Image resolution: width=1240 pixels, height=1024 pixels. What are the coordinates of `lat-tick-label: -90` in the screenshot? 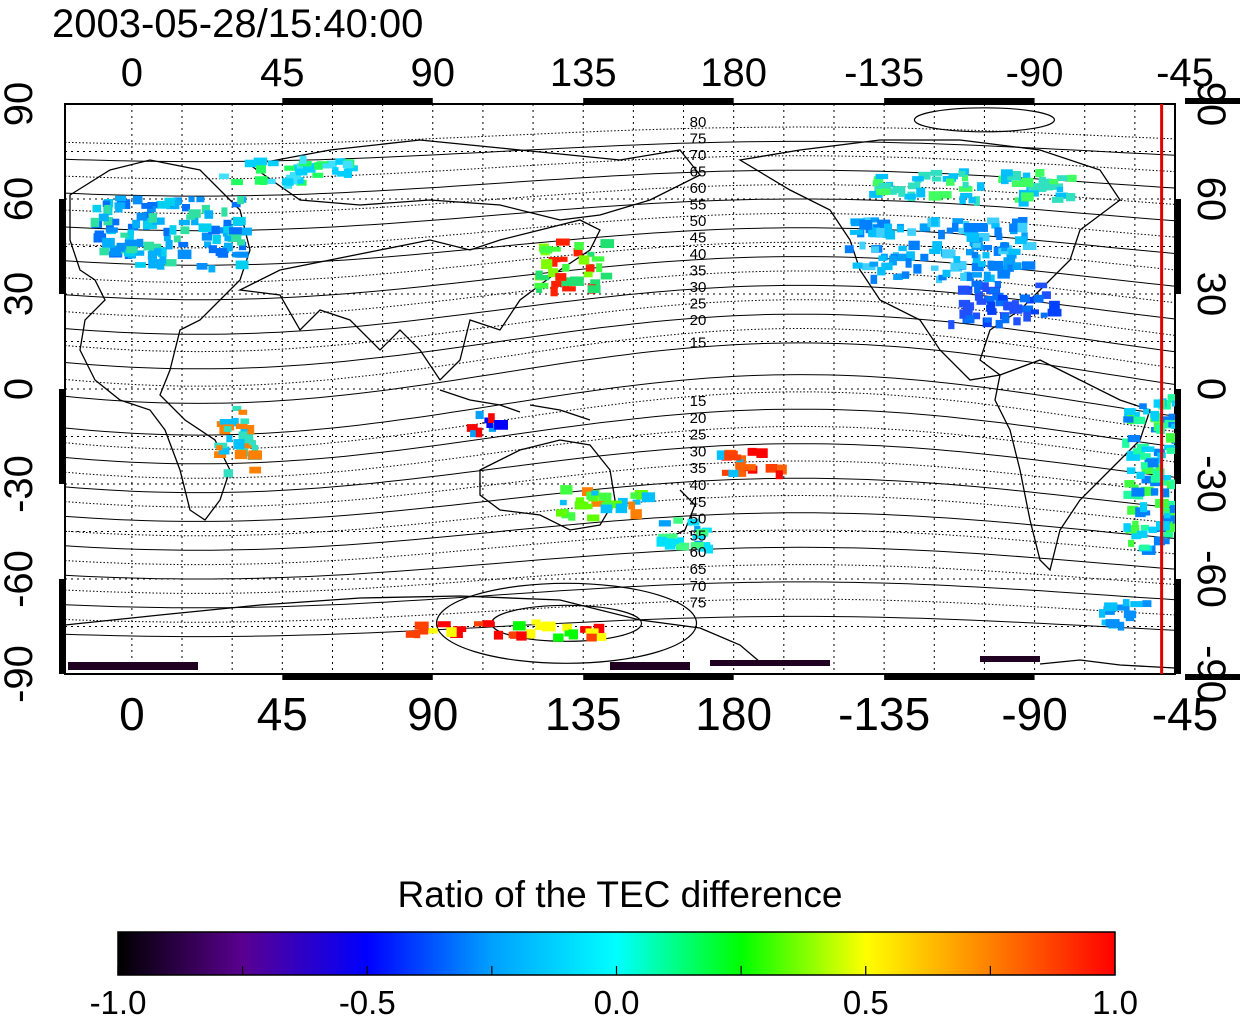 It's located at (20, 674).